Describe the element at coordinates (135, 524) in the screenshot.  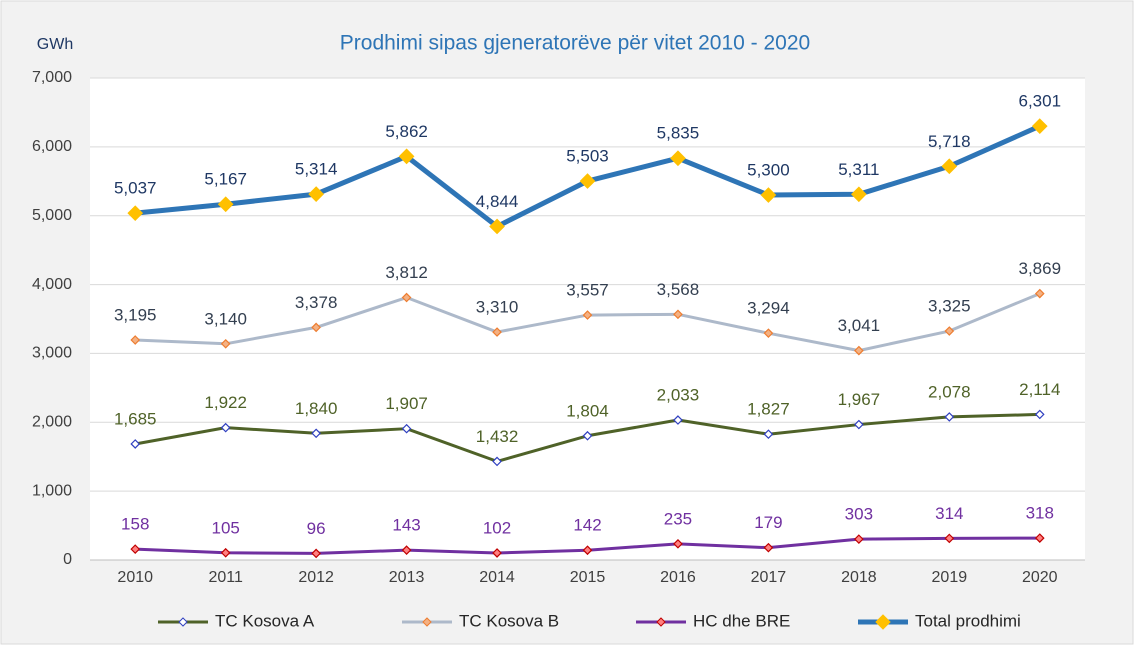
I see `data-label: 158` at that location.